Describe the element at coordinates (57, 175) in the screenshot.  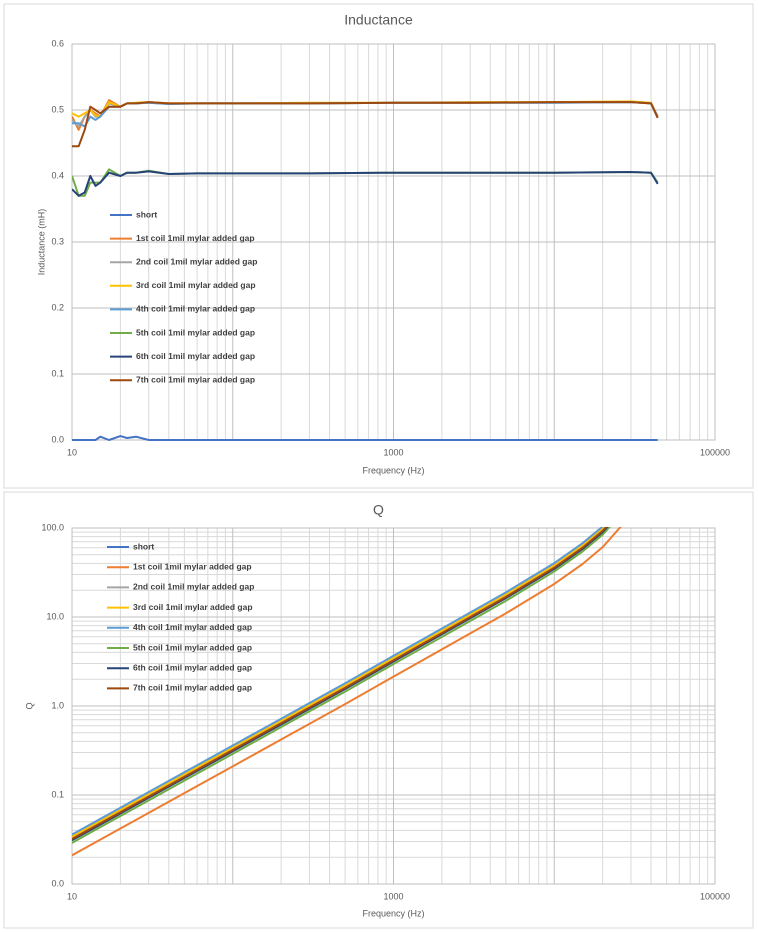
I see `y-tick-label: 0.4` at that location.